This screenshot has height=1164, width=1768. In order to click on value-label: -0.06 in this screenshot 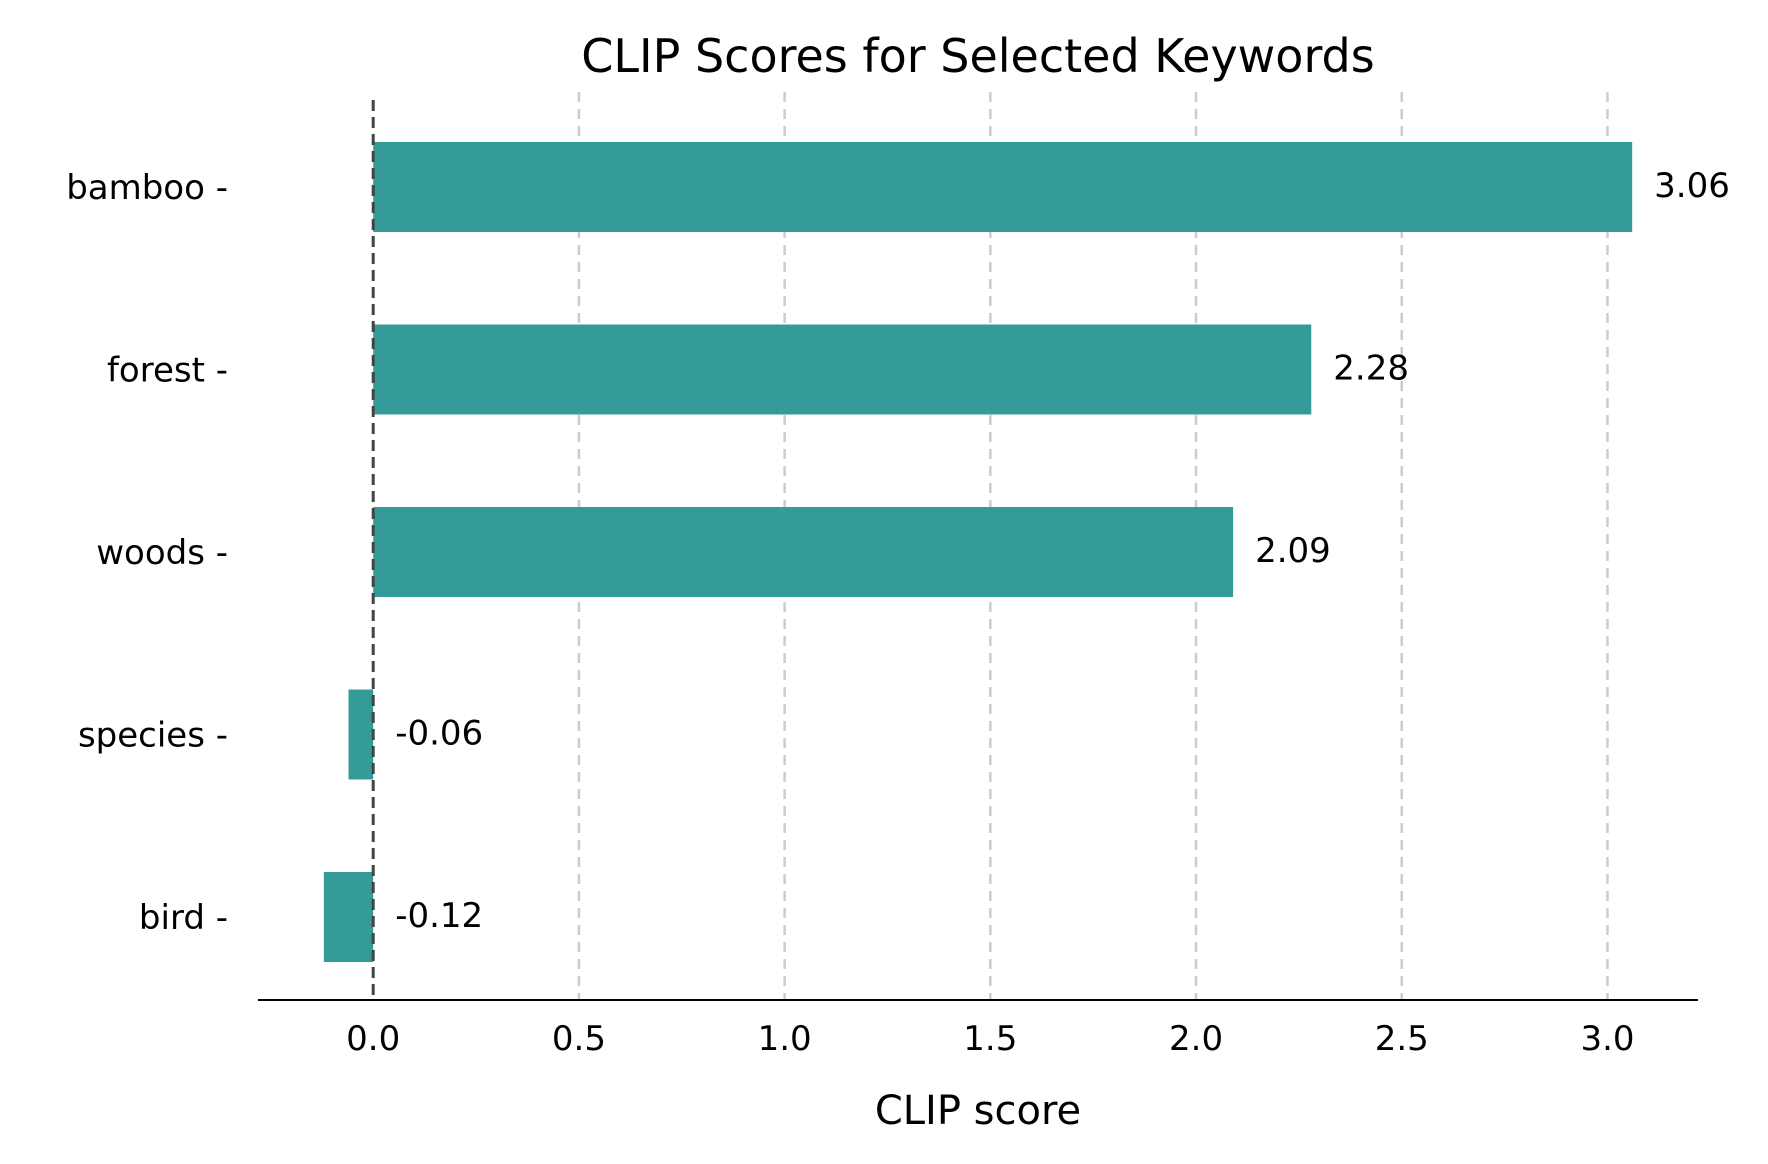, I will do `click(439, 734)`.